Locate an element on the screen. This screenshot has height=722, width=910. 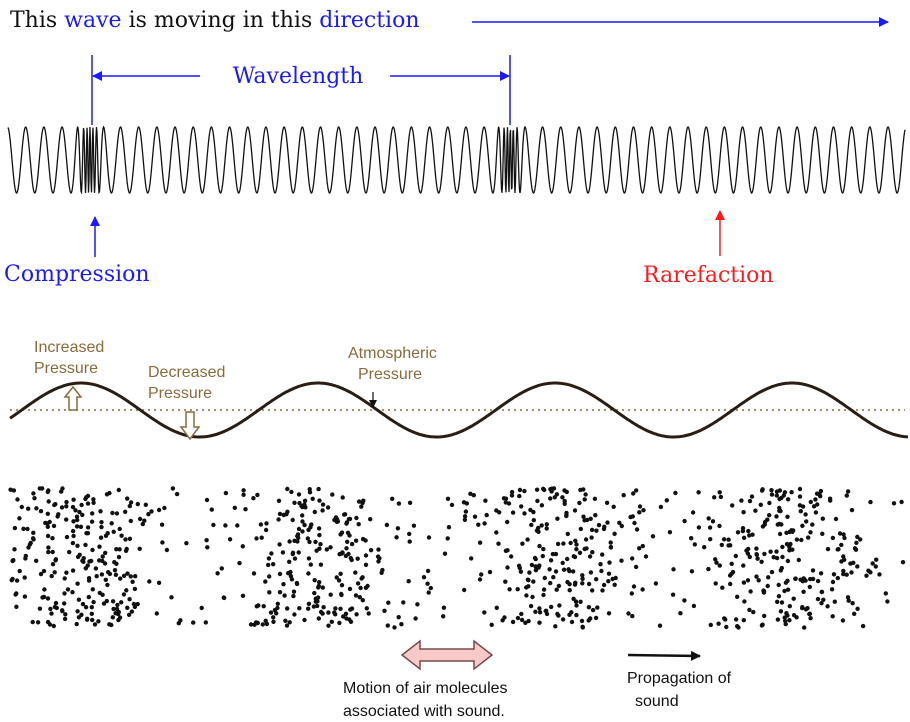
increased-pressure-arrow-icon is located at coordinates (73, 398).